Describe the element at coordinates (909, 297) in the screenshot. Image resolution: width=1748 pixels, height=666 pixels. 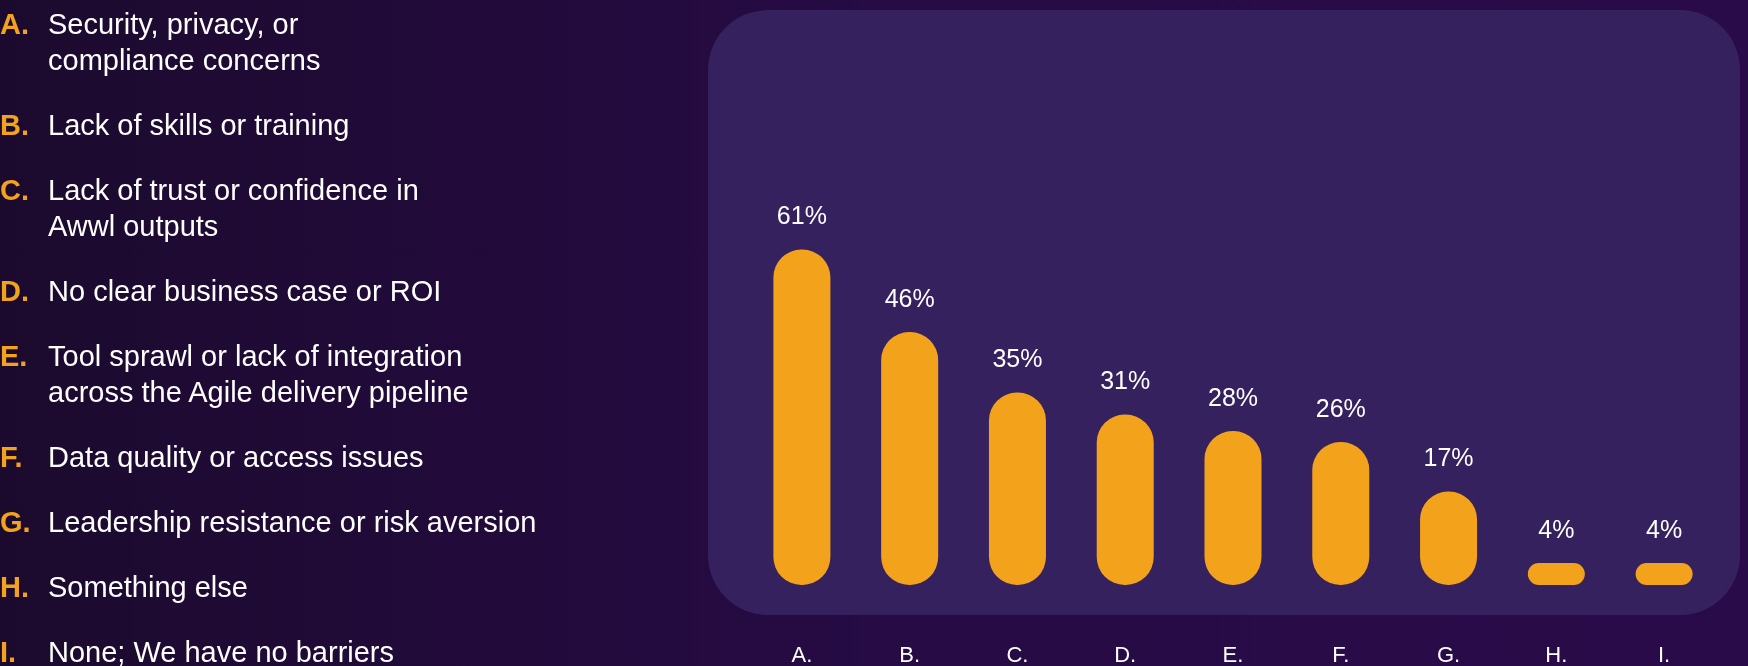
I see `data-label: 46%` at that location.